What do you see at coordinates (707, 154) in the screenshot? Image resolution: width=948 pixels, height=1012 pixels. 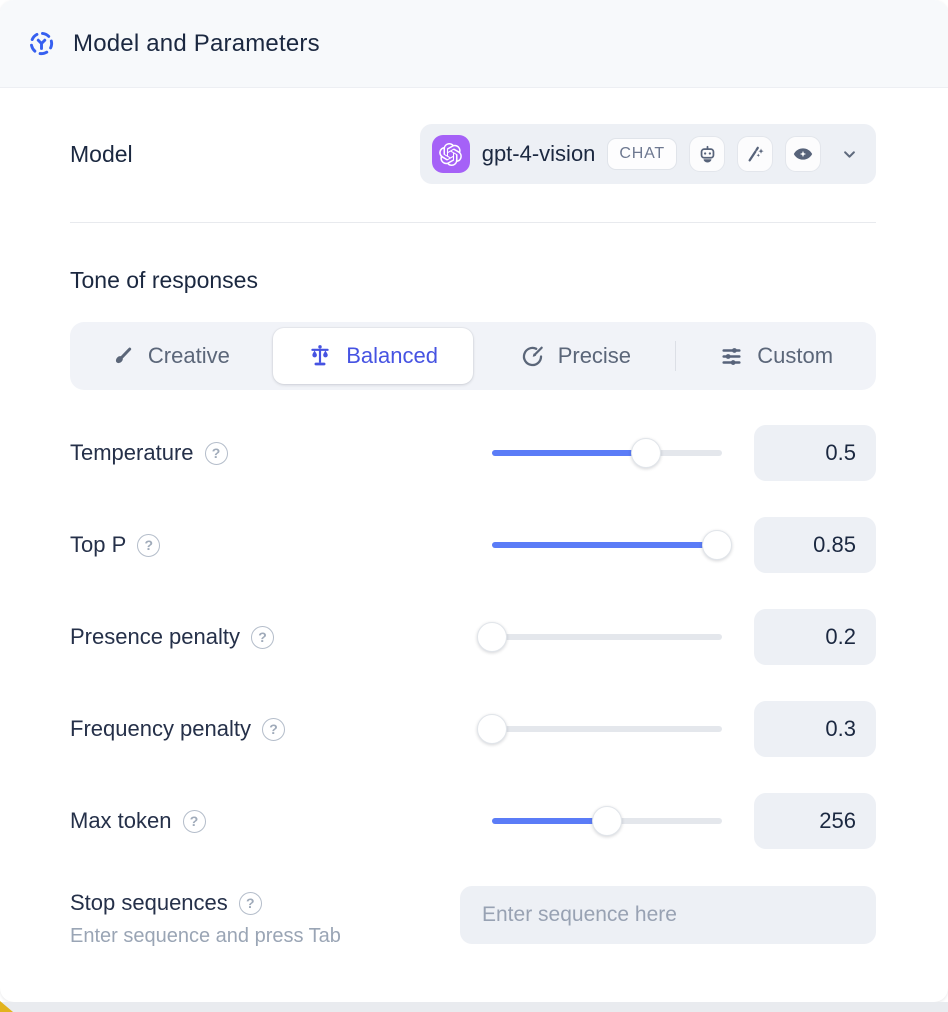 I see `robot-icon` at bounding box center [707, 154].